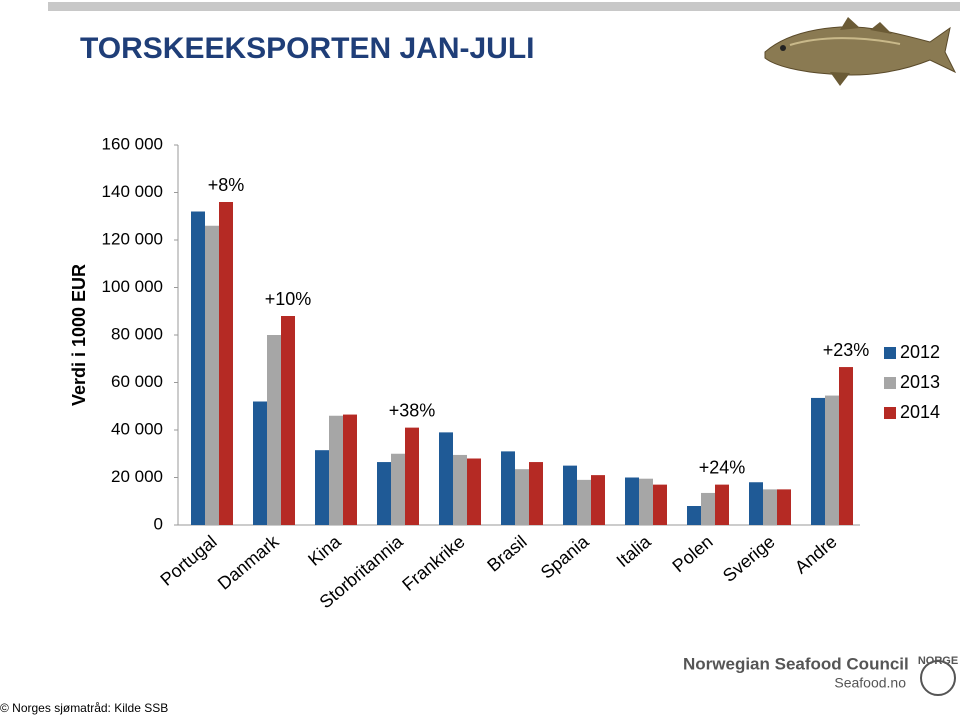 The width and height of the screenshot is (960, 716). What do you see at coordinates (132, 286) in the screenshot?
I see `y-tick-label: 100 000` at bounding box center [132, 286].